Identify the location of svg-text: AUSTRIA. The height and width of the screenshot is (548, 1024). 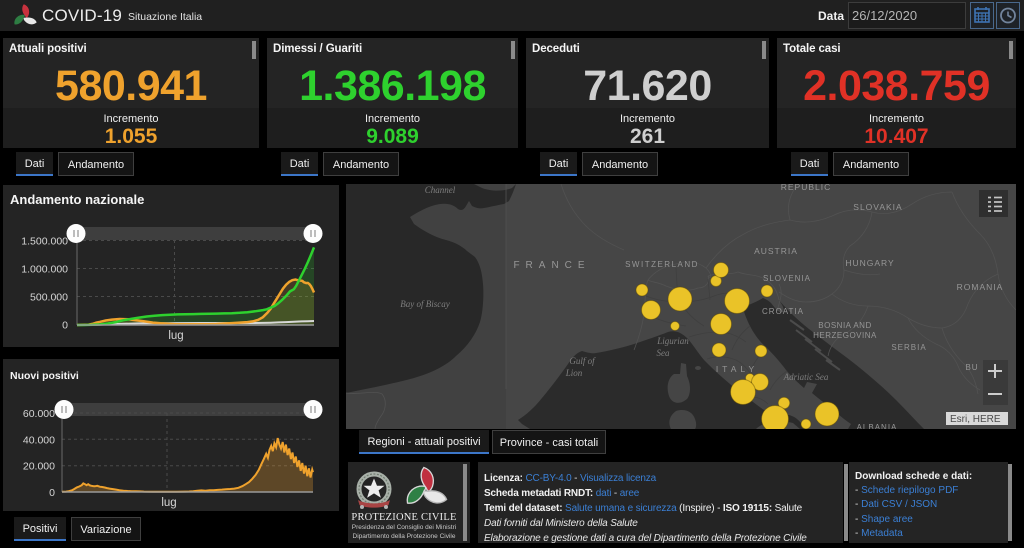
(776, 251).